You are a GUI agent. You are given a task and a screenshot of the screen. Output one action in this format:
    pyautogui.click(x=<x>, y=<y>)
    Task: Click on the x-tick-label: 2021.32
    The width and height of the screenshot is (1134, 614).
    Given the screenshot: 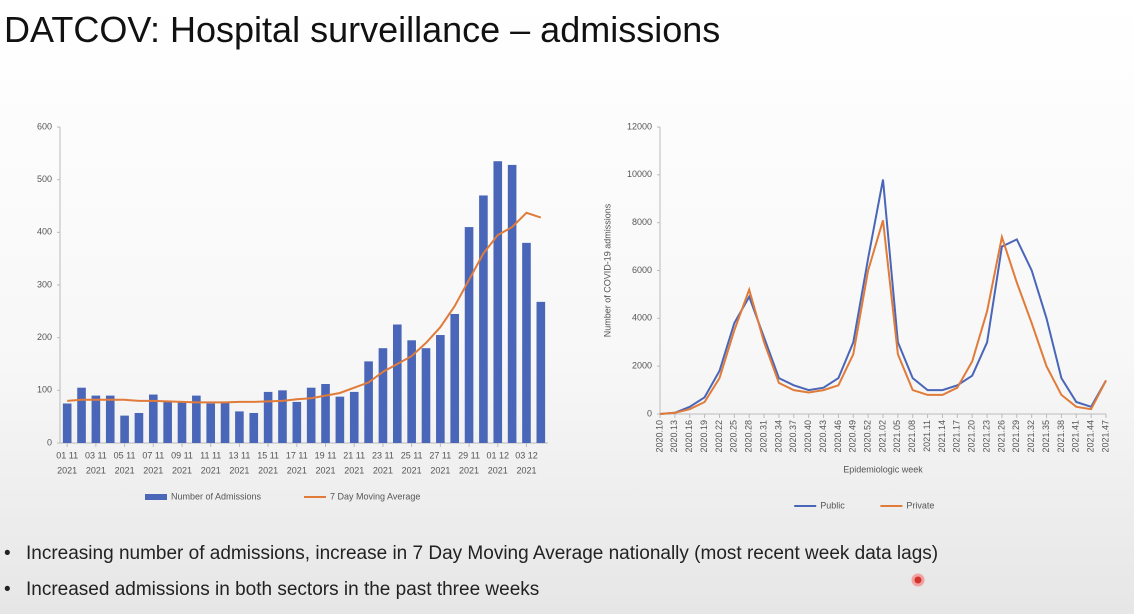 What is the action you would take?
    pyautogui.click(x=1031, y=436)
    